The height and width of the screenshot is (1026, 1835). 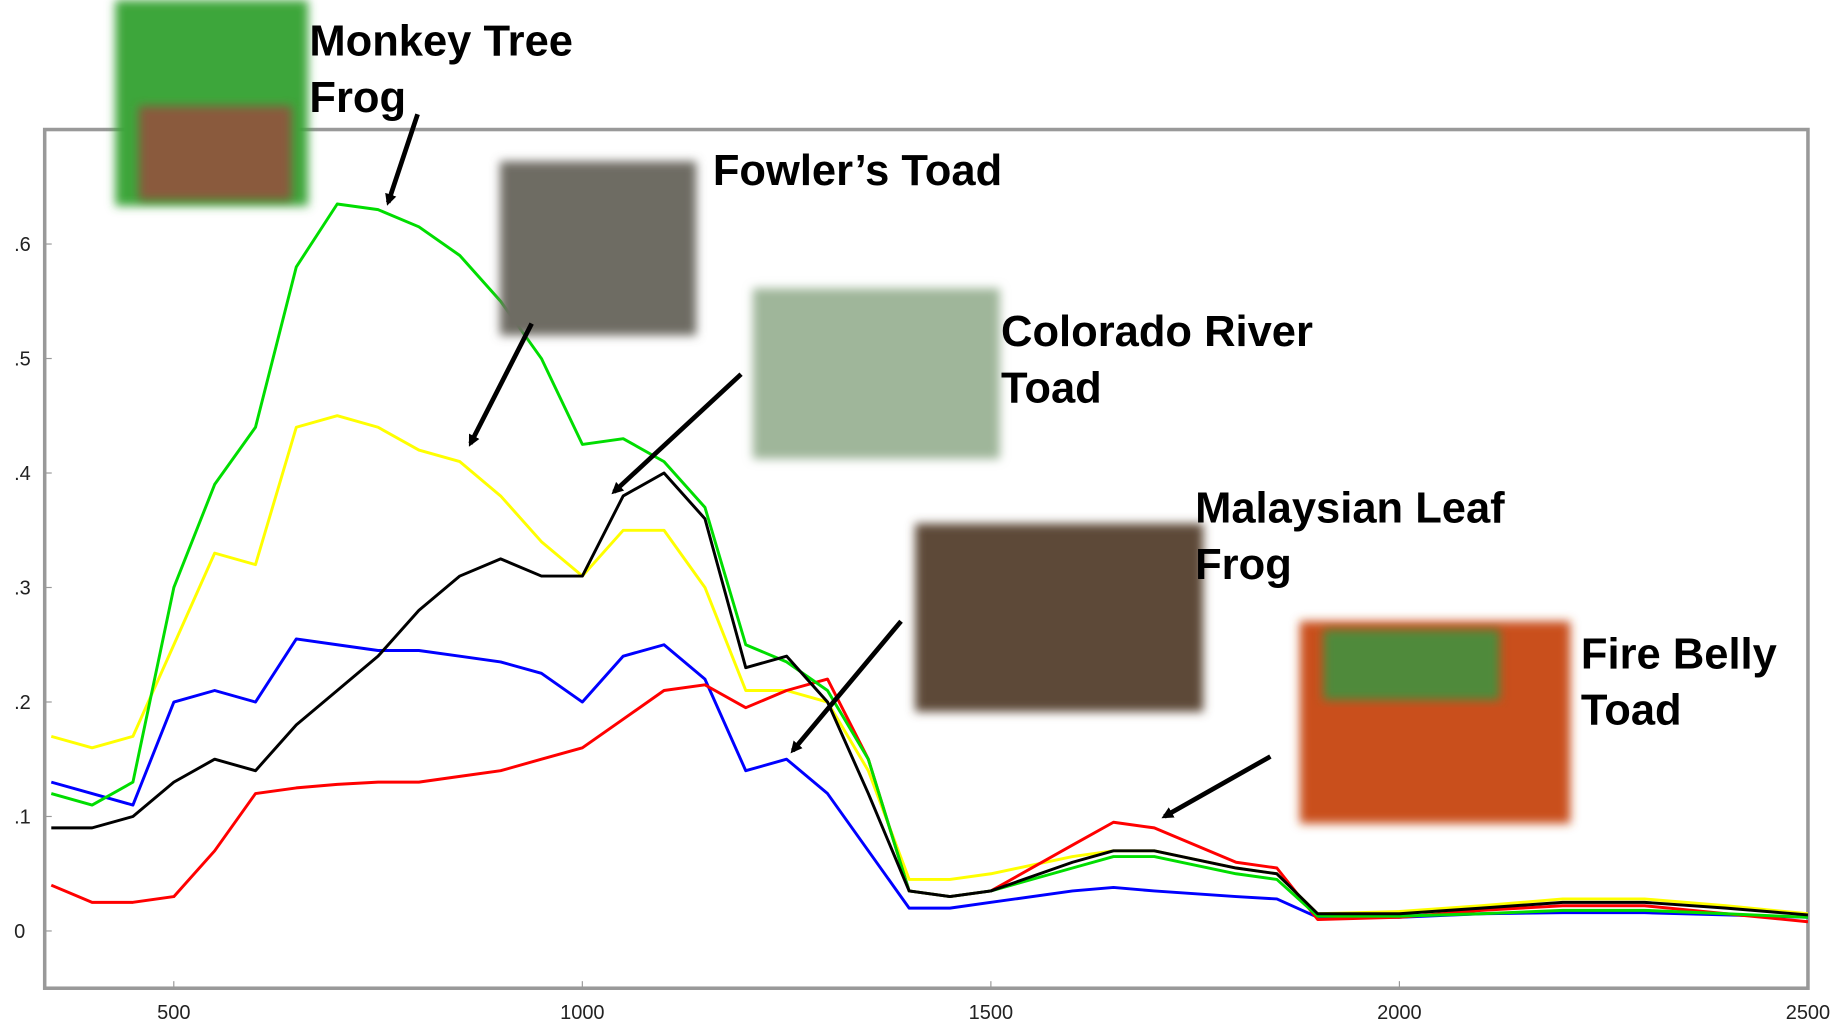 I want to click on annotation-label: Monkey Tree, so click(x=441, y=41).